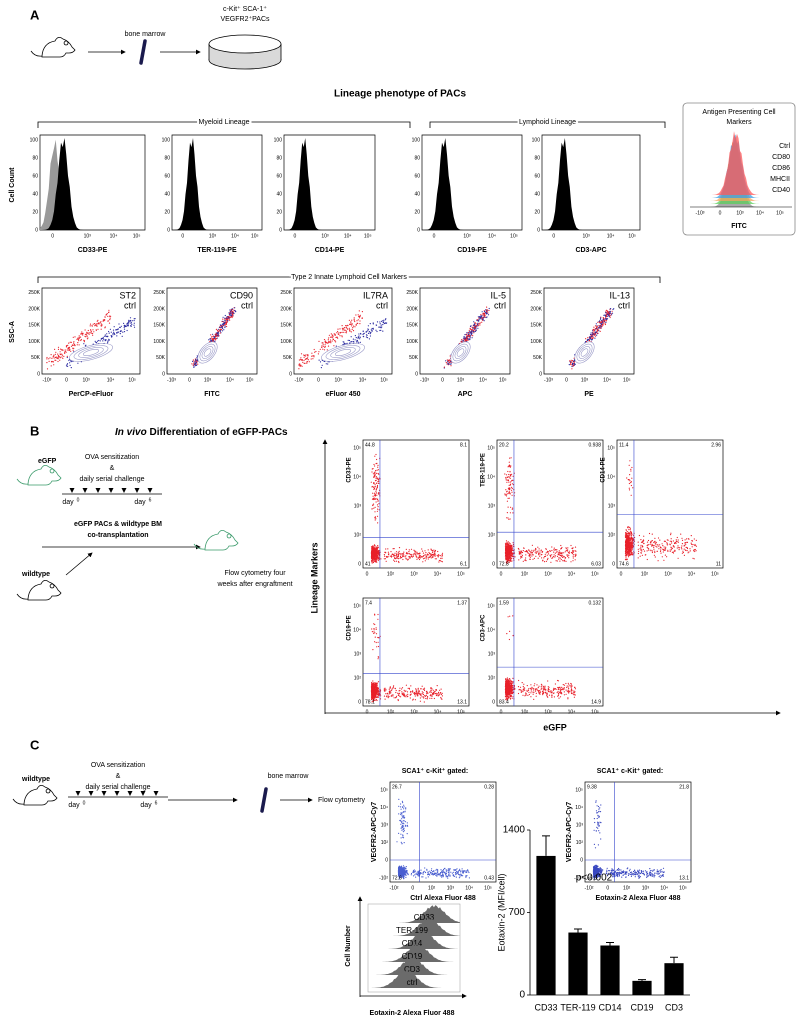 This screenshot has height=1024, width=800. Describe the element at coordinates (314, 577) in the screenshot. I see `axis-label: Lineage Markers` at that location.